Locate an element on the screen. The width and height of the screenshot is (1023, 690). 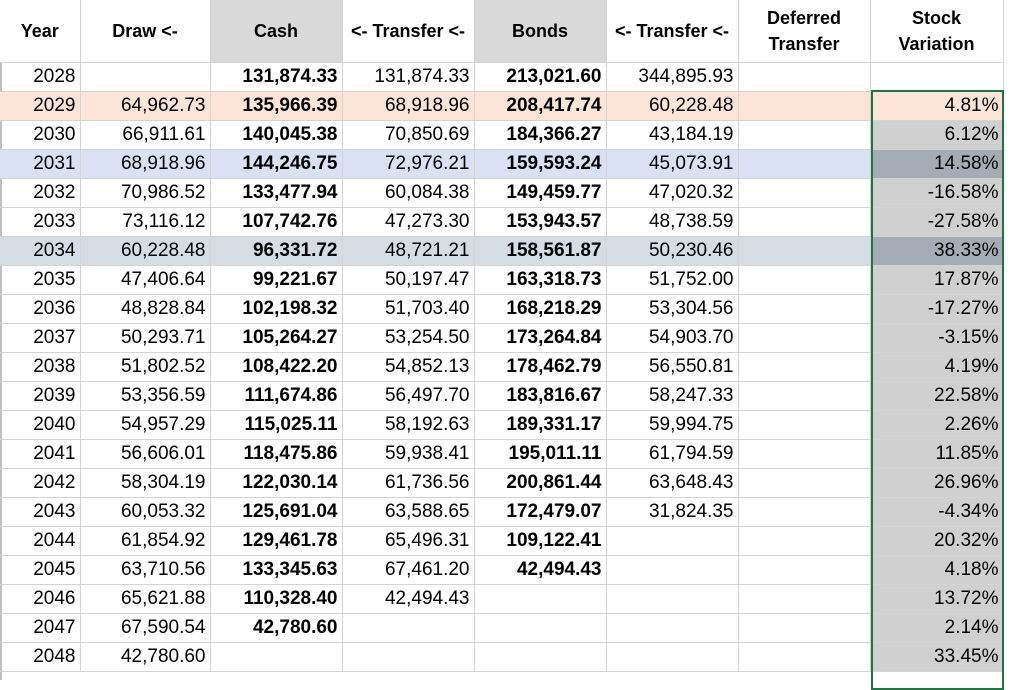
cell-cash is located at coordinates (276, 657).